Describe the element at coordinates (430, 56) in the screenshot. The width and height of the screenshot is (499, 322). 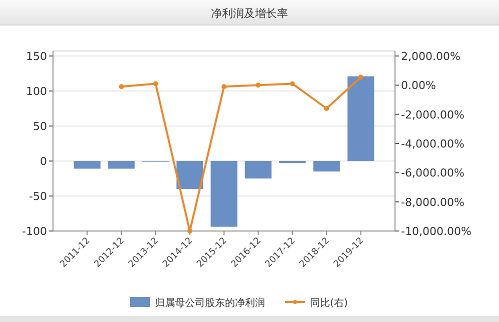
I see `y2-tick-label: 2,000.00%` at that location.